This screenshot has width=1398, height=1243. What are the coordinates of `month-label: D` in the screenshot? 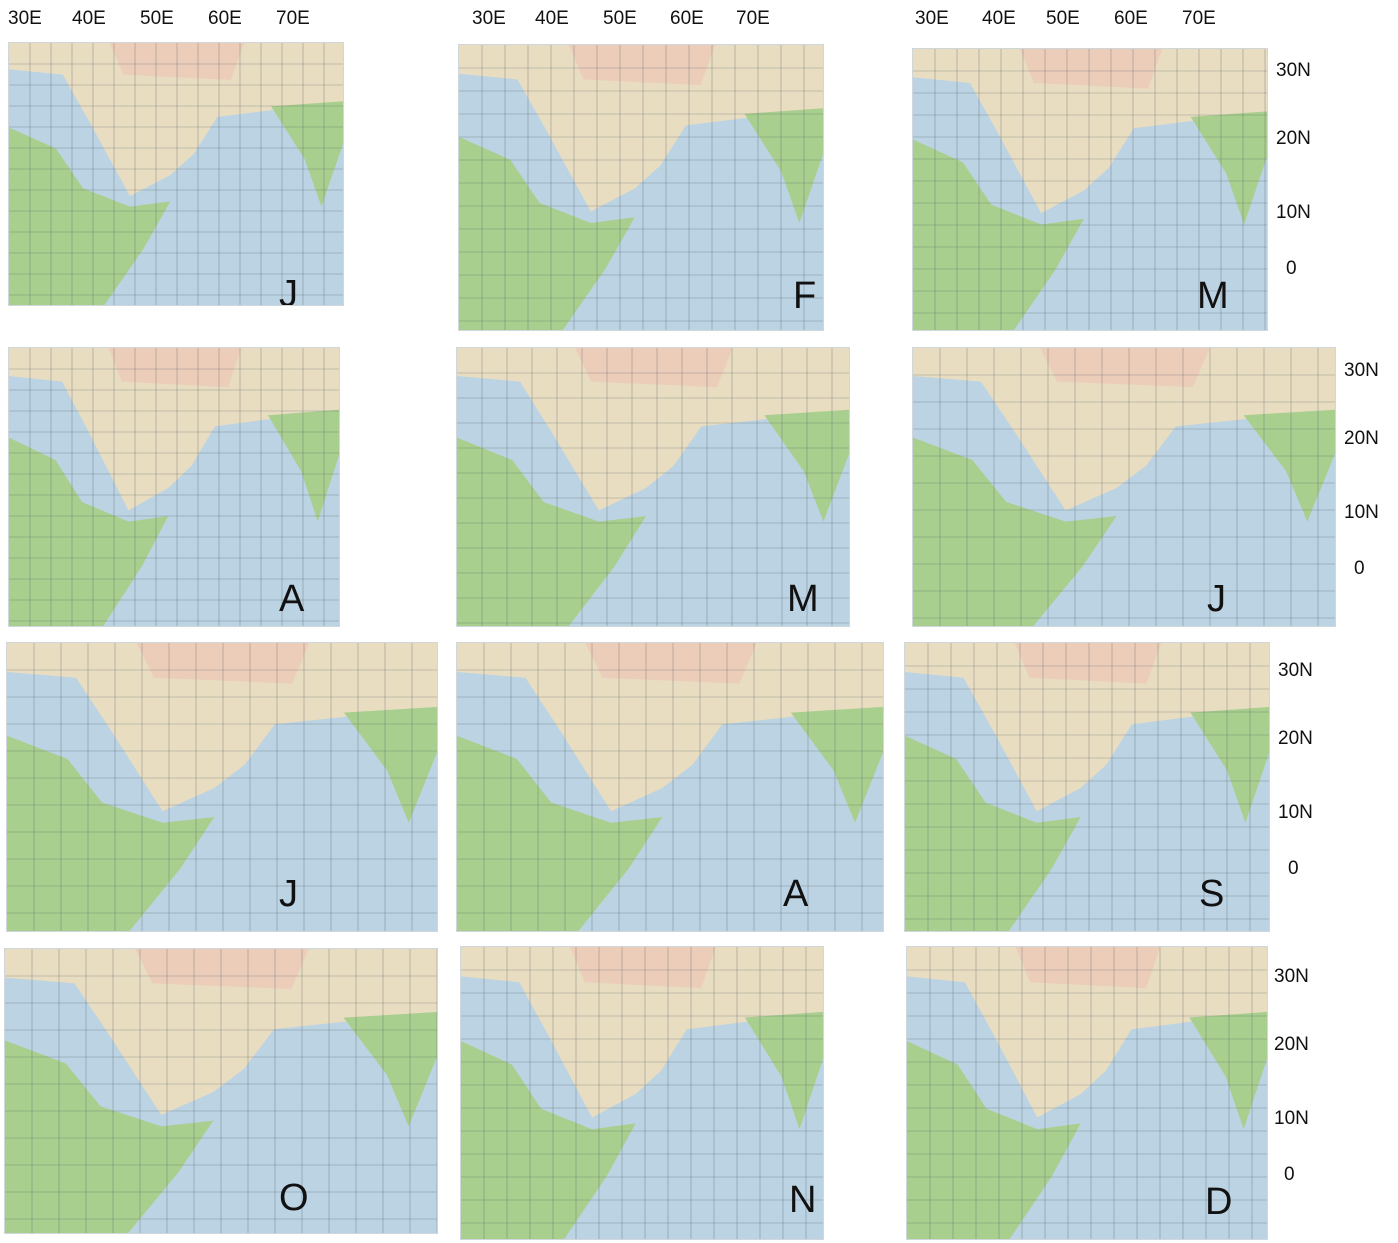 It's located at (1219, 1202).